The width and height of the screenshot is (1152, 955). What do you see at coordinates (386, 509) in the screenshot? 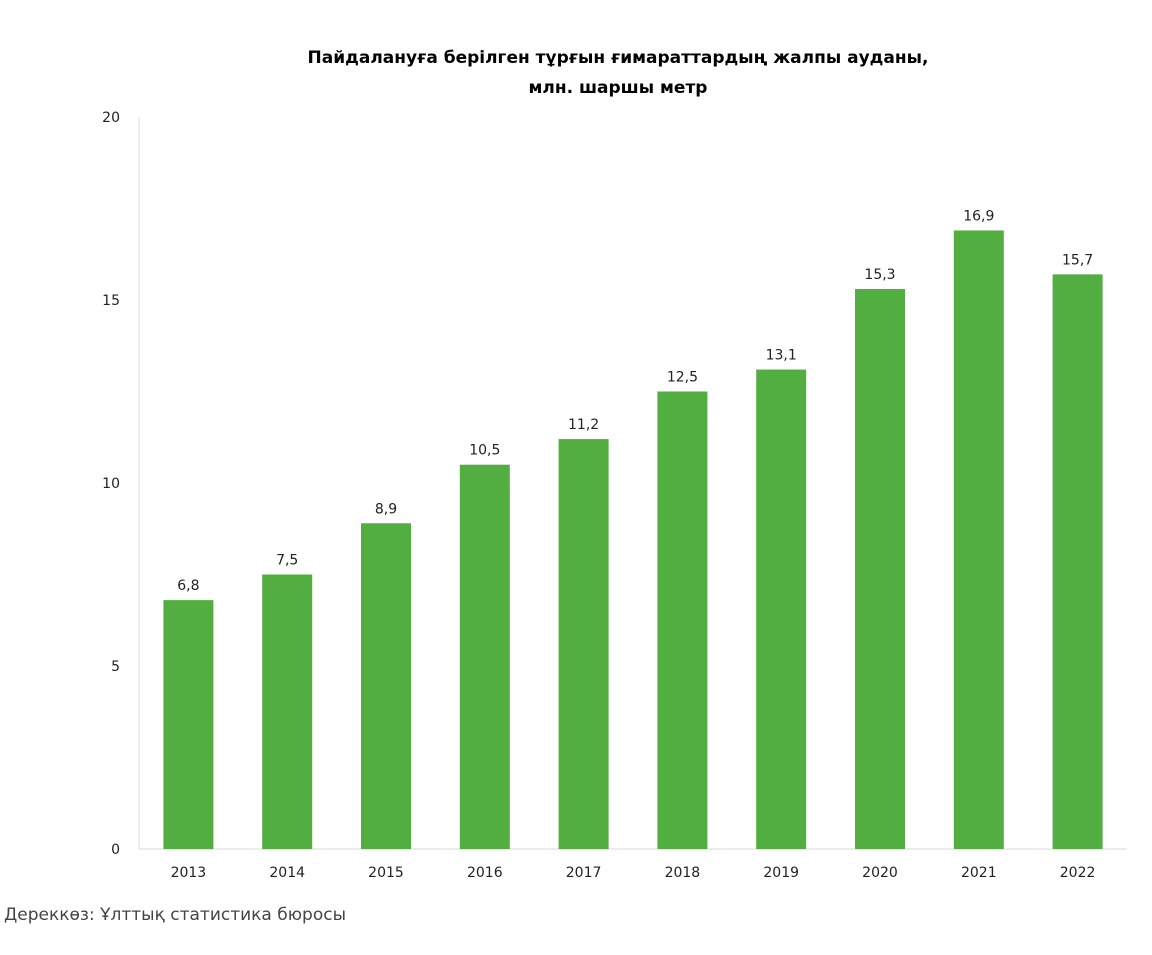
I see `bar-value-label: 8,9` at bounding box center [386, 509].